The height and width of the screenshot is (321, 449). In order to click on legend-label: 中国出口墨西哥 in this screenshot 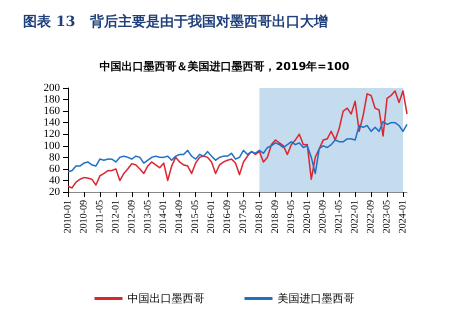, I will do `click(166, 298)`.